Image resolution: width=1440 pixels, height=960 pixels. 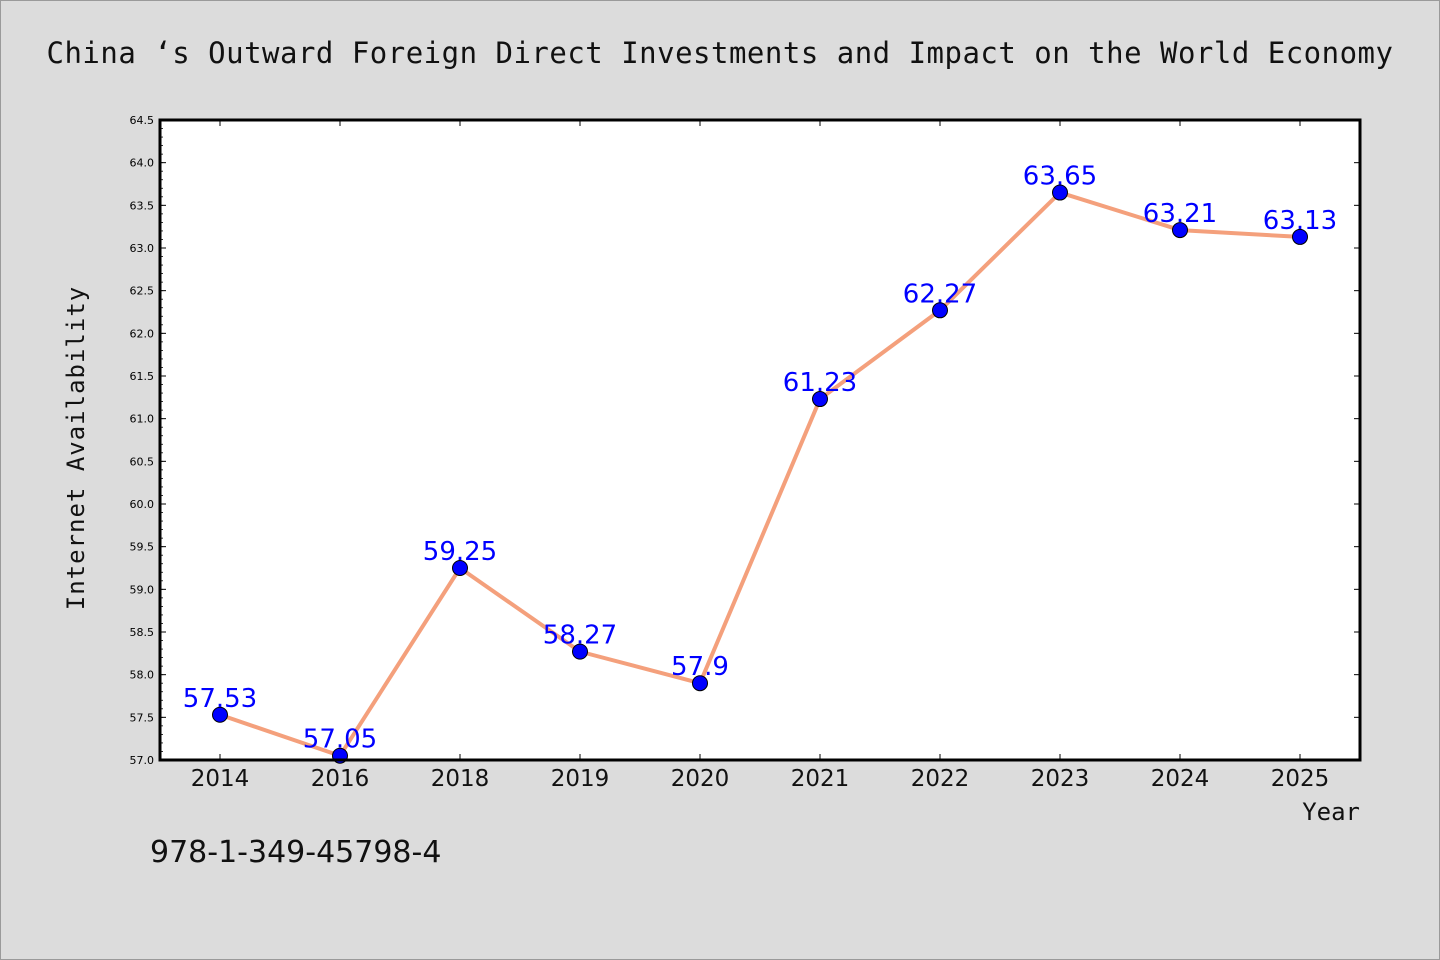 I want to click on y-tick-label: 57.5, so click(x=142, y=717).